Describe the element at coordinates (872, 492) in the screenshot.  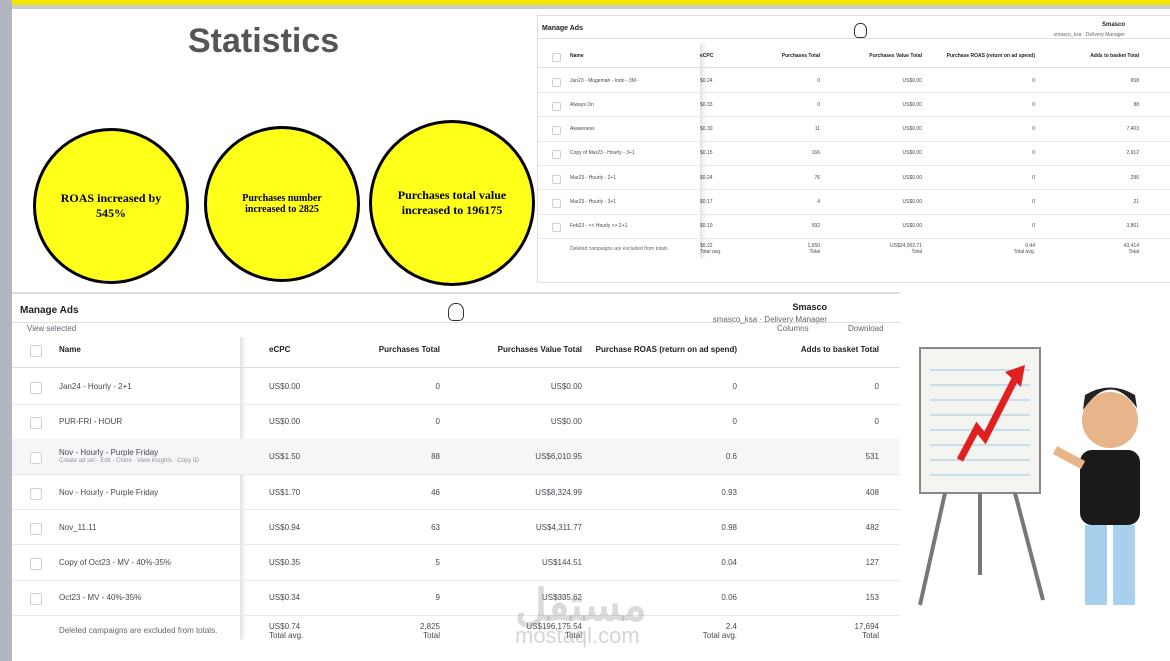
I see `cell: 408` at that location.